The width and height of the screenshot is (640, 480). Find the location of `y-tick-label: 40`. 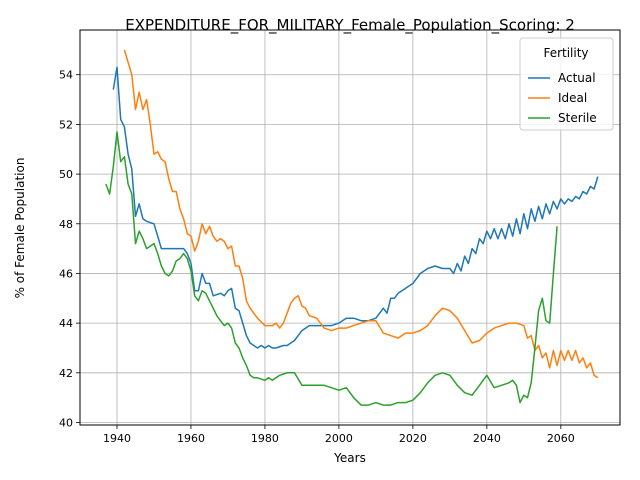

y-tick-label: 40 is located at coordinates (66, 423).